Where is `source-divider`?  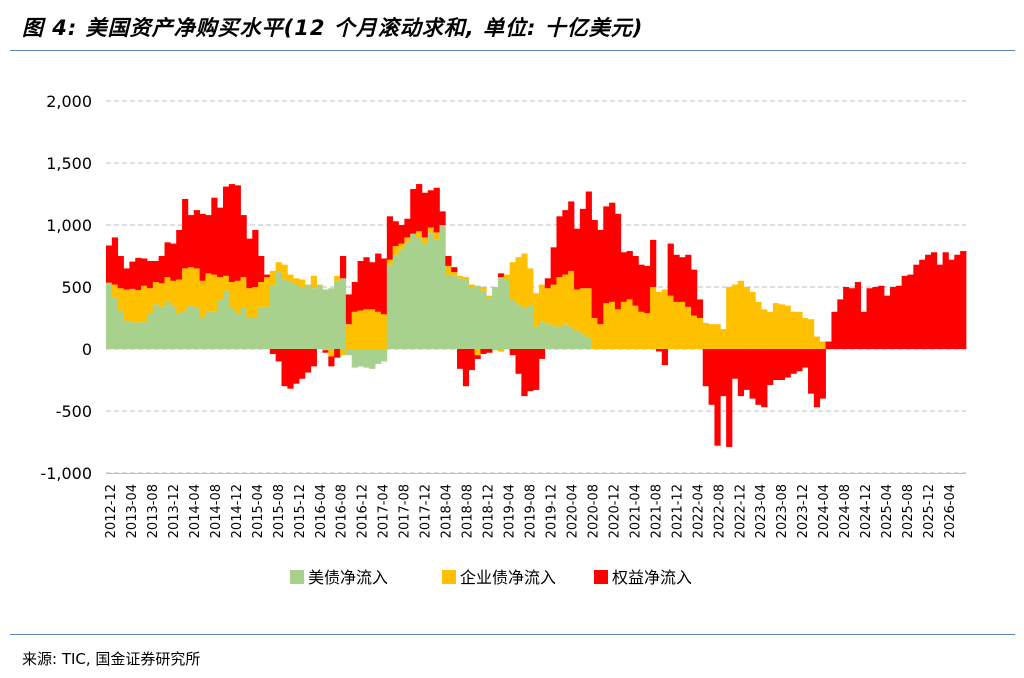
source-divider is located at coordinates (512, 634).